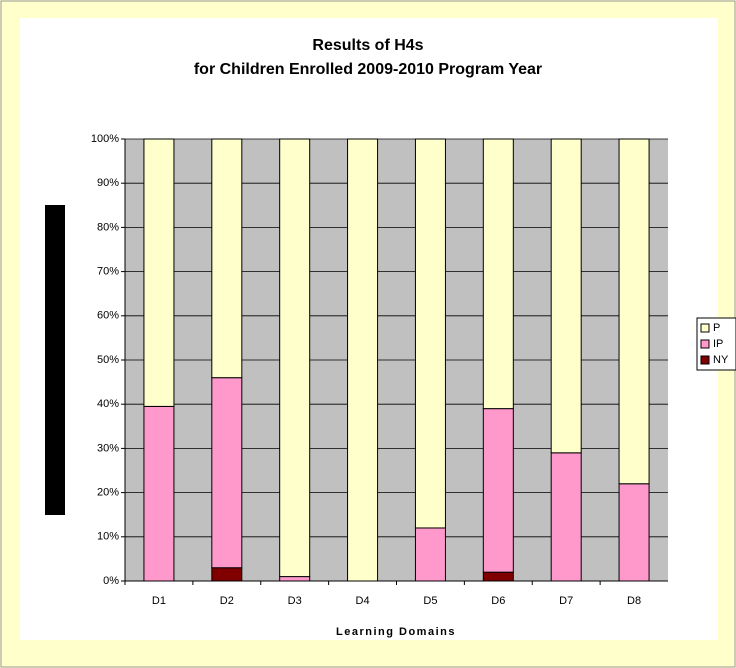  I want to click on y-tick-label: 90%, so click(108, 183).